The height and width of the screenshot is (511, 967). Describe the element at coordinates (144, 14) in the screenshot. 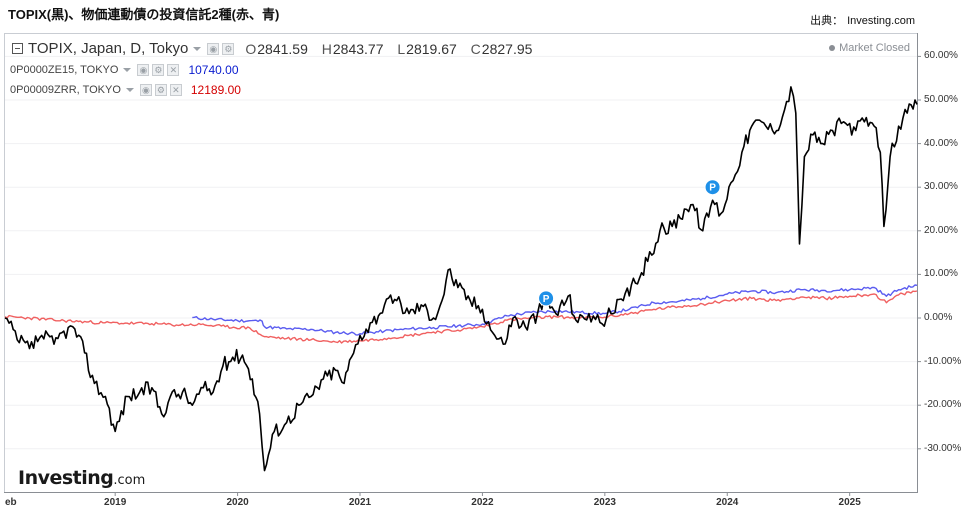

I see `page-title: TOPIX(黒)、物価連動債の投資信託2種(赤、青)` at that location.